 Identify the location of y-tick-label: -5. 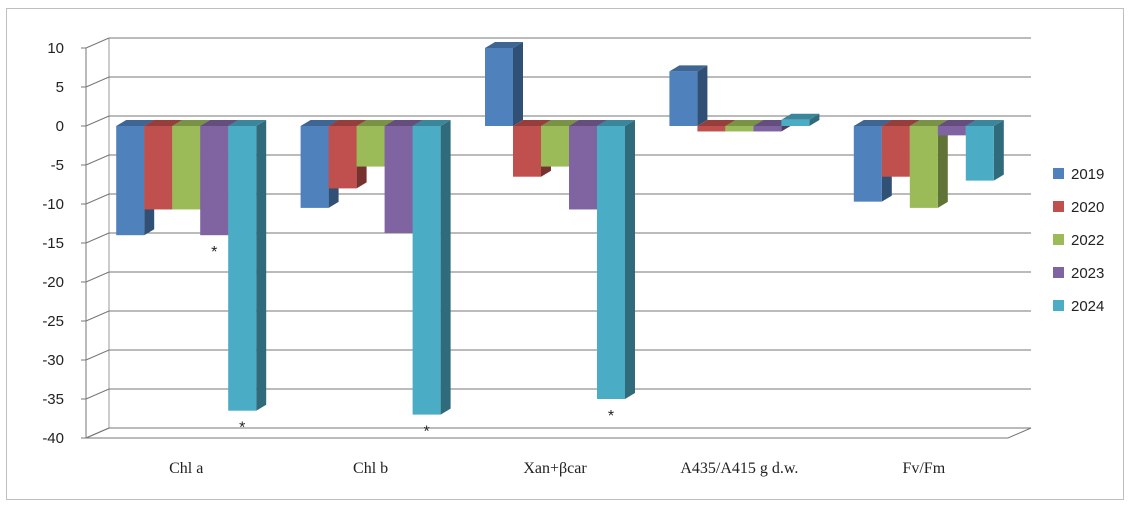
(57, 165).